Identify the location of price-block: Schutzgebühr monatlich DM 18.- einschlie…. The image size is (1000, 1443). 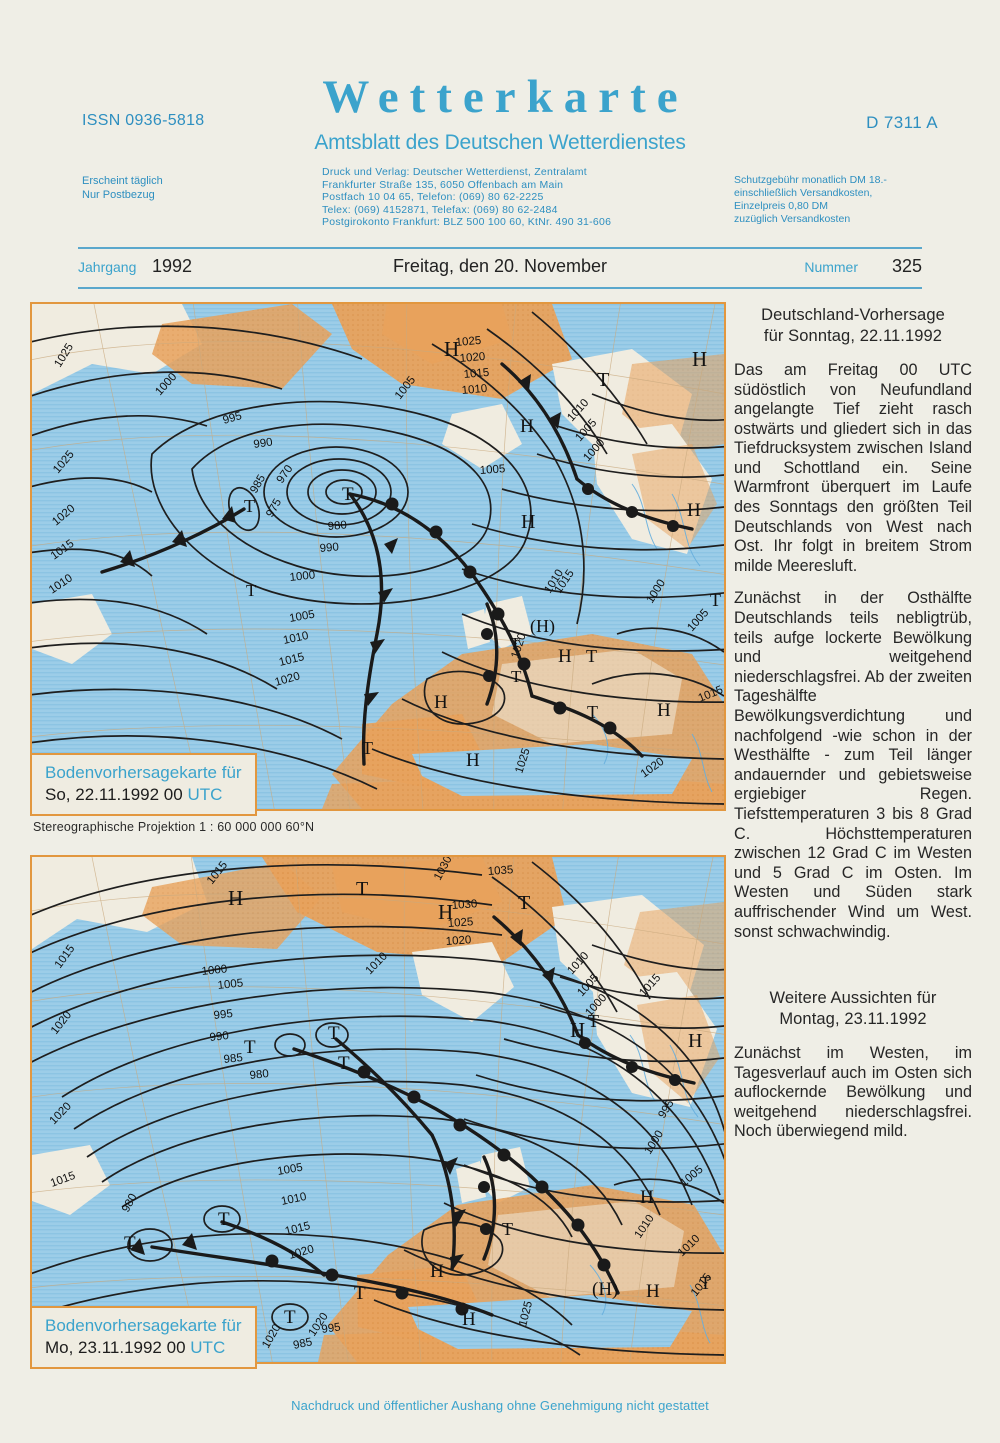
(854, 200).